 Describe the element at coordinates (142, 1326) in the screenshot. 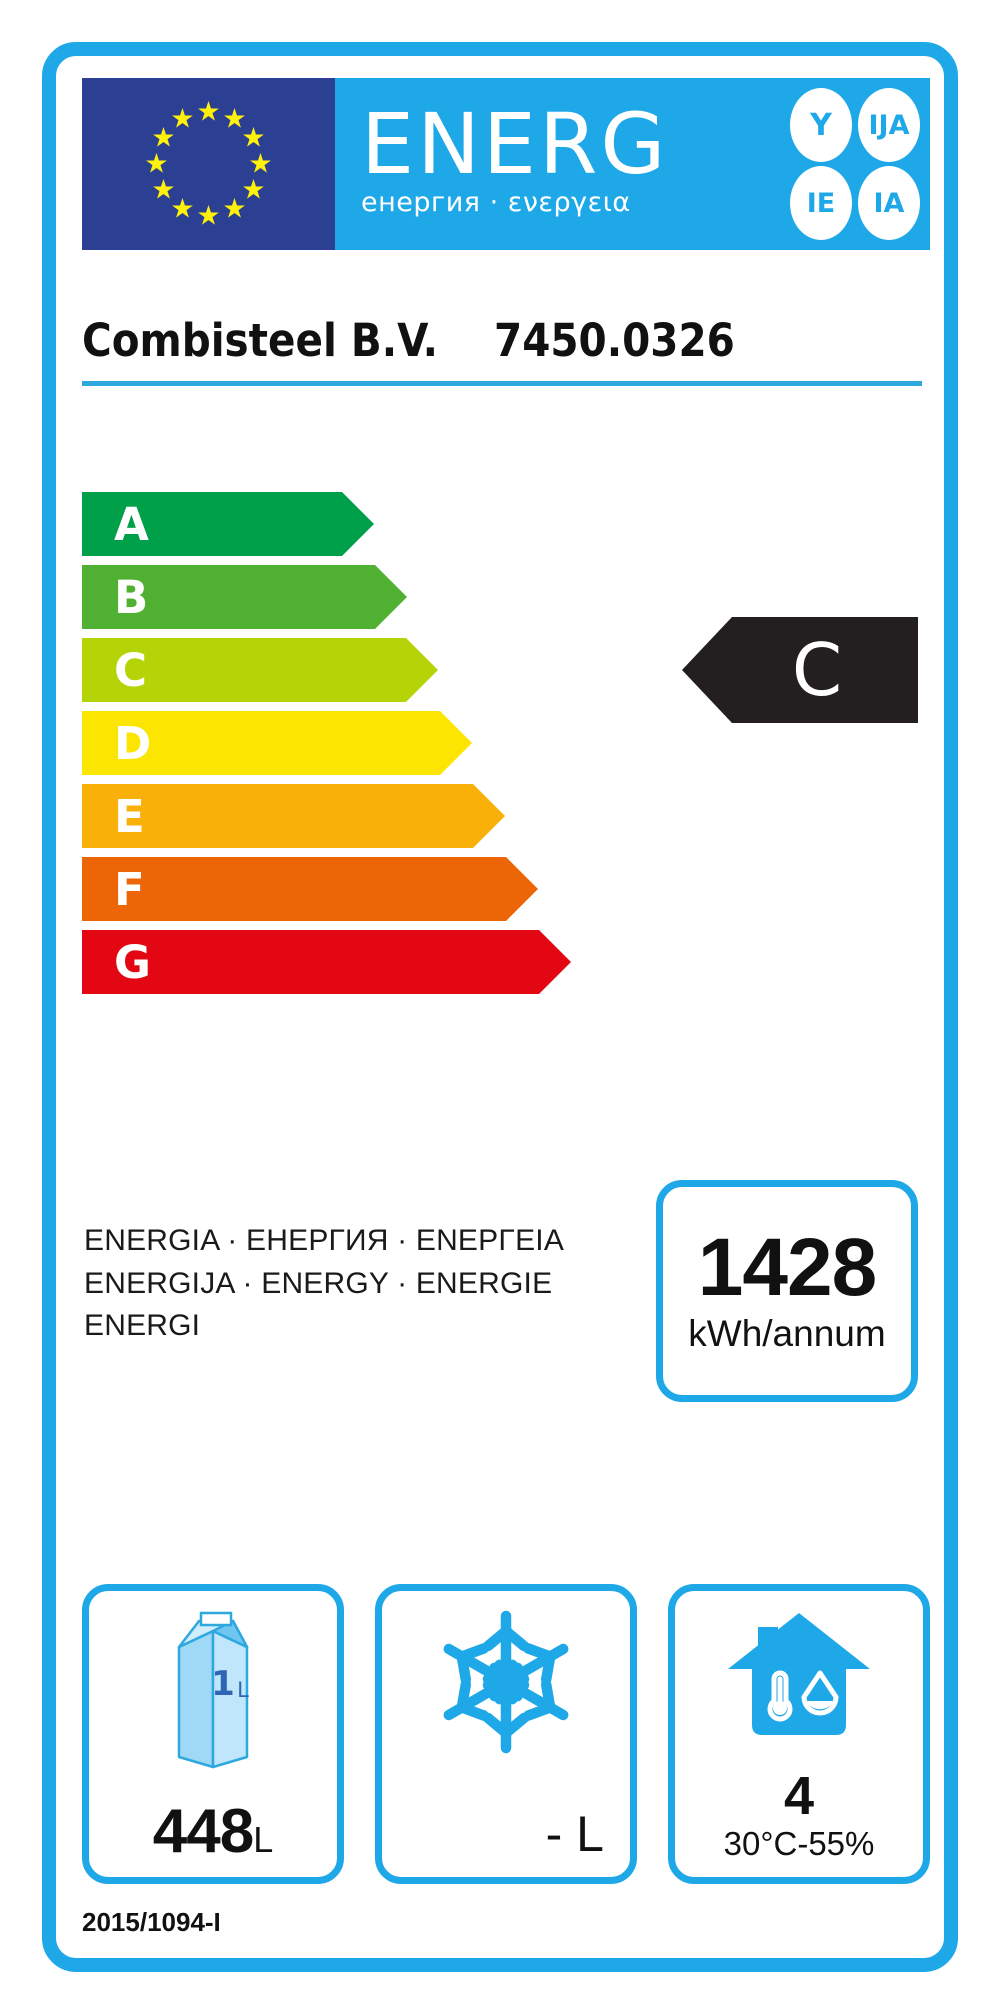

I see `energy-word-line-3: ENERGI` at that location.